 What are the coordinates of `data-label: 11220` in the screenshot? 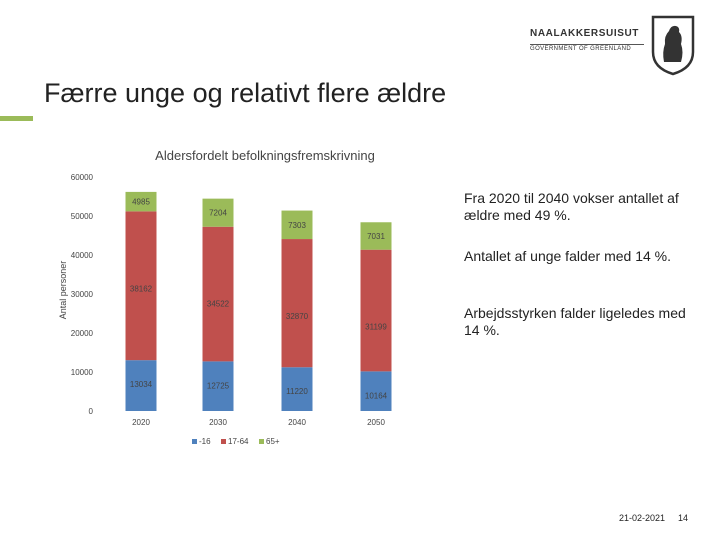 It's located at (297, 391).